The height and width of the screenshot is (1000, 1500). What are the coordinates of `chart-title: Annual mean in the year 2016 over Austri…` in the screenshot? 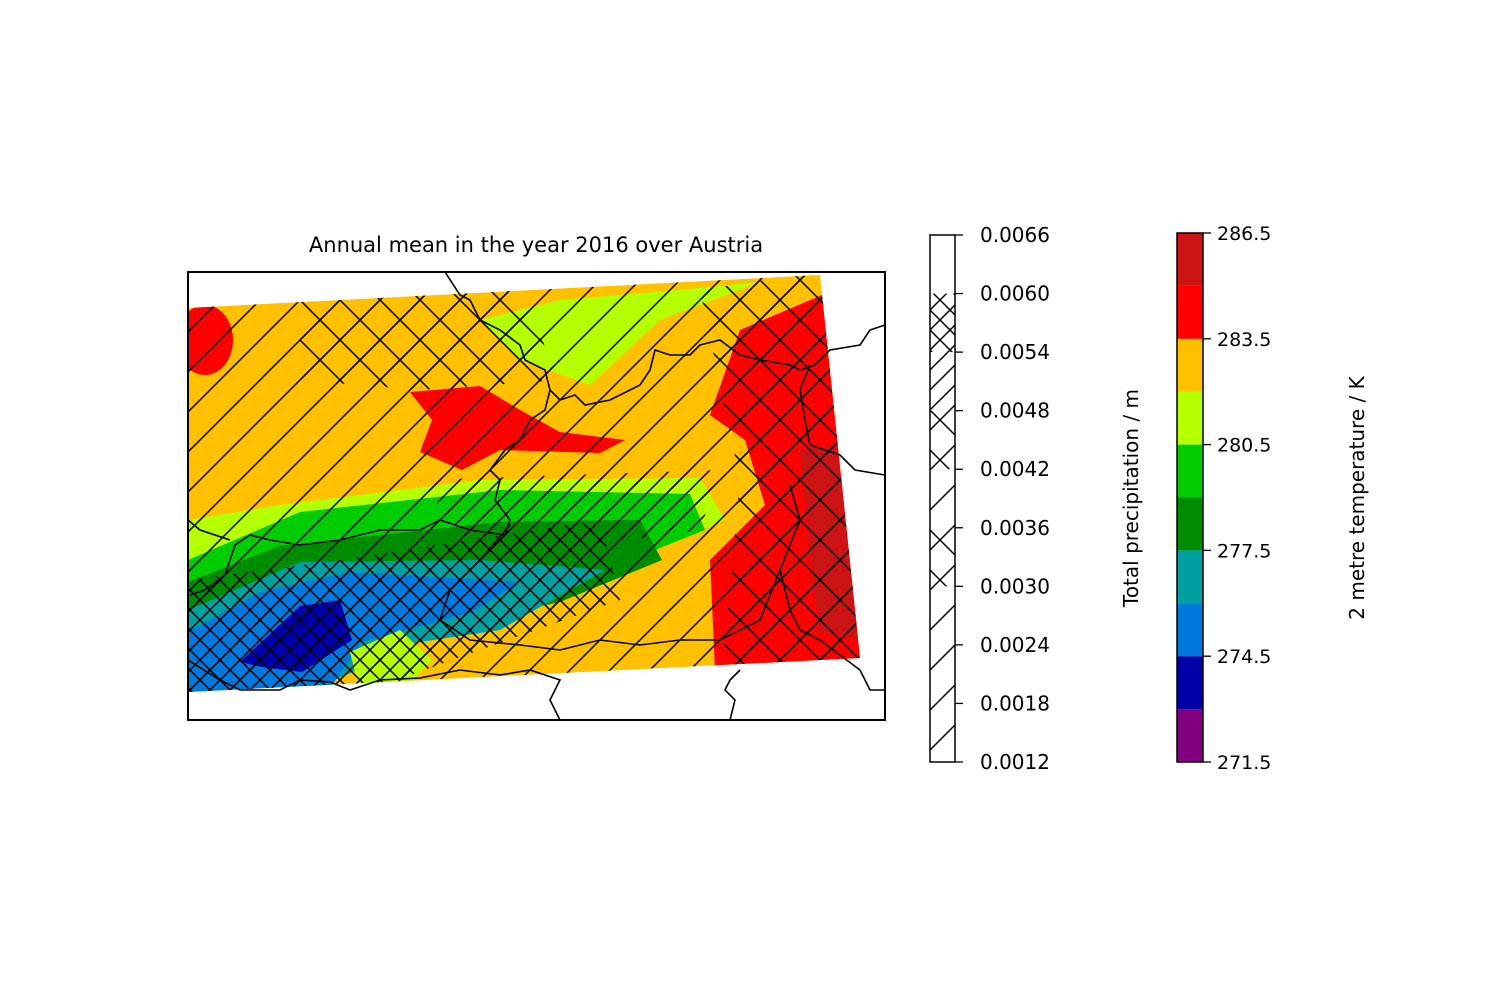 It's located at (536, 245).